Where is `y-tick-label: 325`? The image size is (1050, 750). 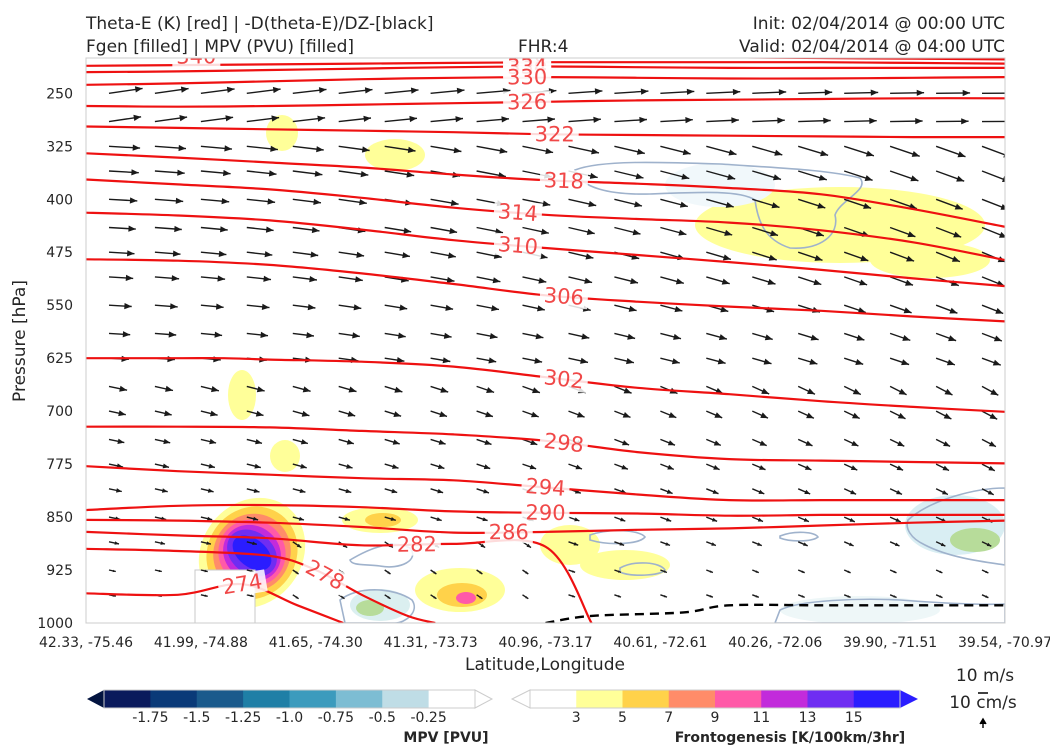
y-tick-label: 325 is located at coordinates (59, 147).